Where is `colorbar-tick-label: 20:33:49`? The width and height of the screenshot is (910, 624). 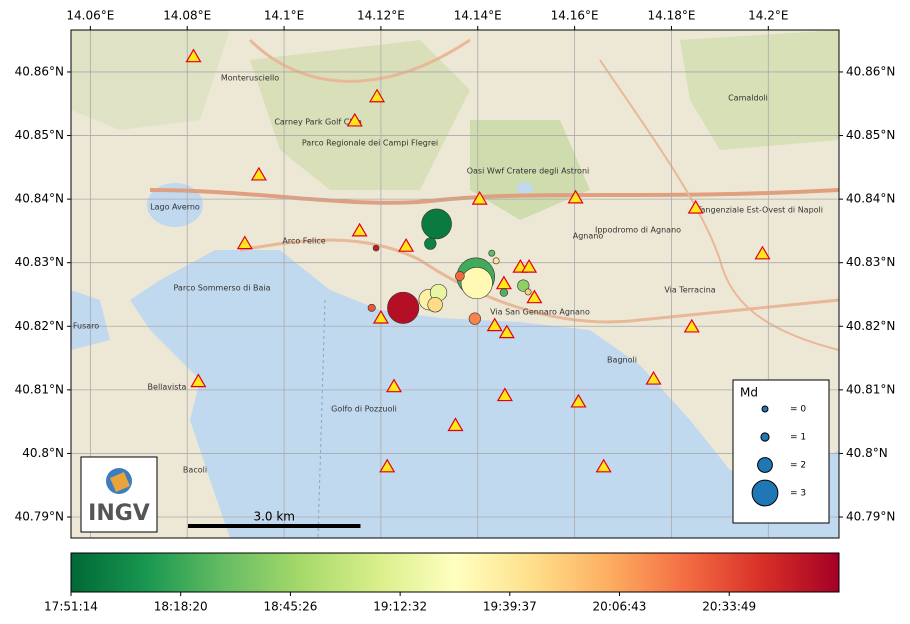
colorbar-tick-label: 20:33:49 is located at coordinates (729, 607).